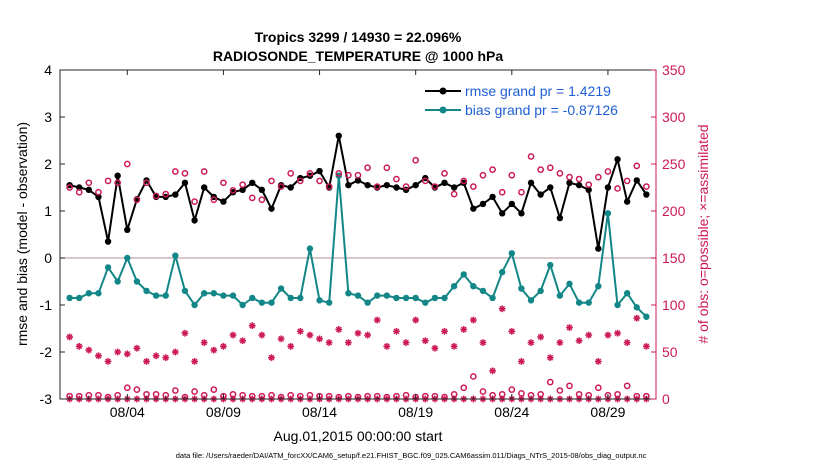  Describe the element at coordinates (607, 412) in the screenshot. I see `x-tick-label: 08/29` at that location.